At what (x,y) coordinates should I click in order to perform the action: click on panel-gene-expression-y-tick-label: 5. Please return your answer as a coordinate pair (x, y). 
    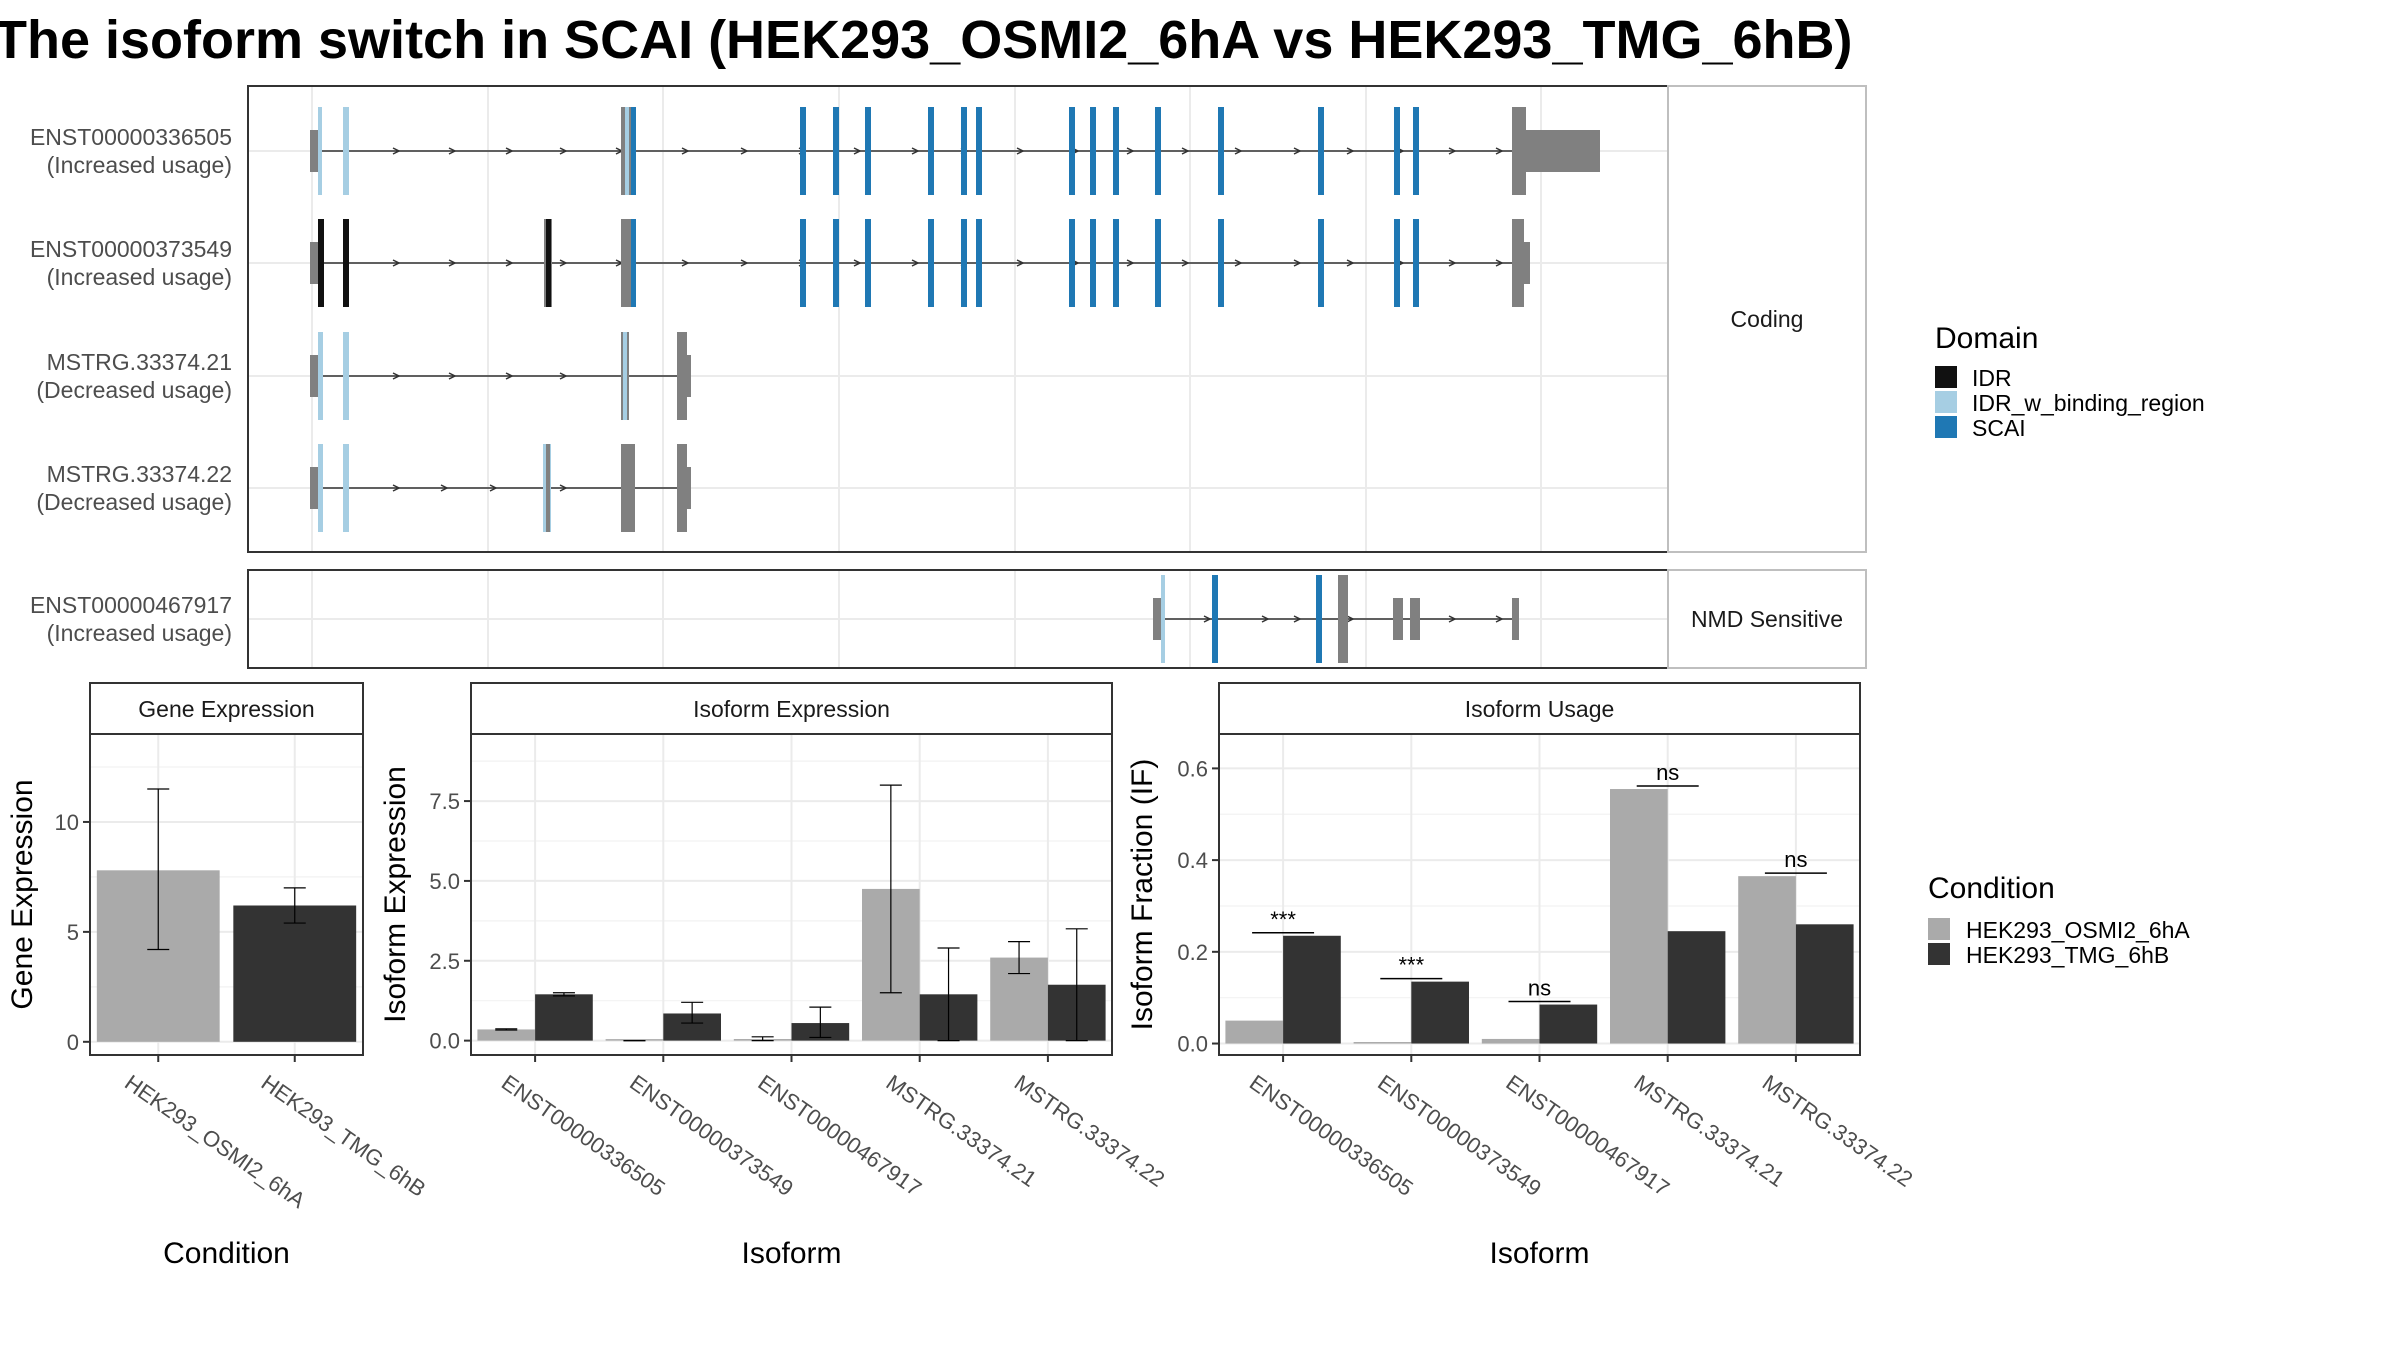
    Looking at the image, I should click on (73, 932).